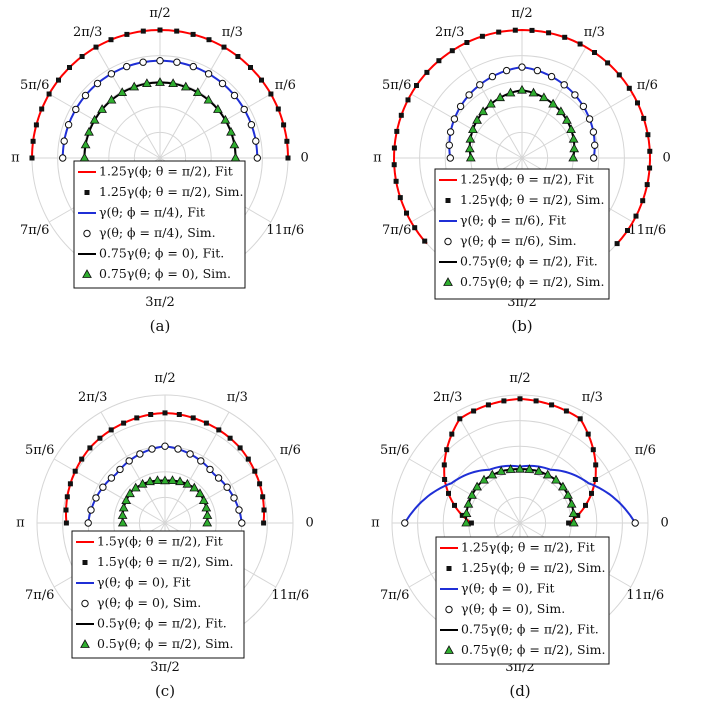  Describe the element at coordinates (533, 567) in the screenshot. I see `legend-label: 1.25γ(ϕ; θ = π/2), Sim.` at that location.